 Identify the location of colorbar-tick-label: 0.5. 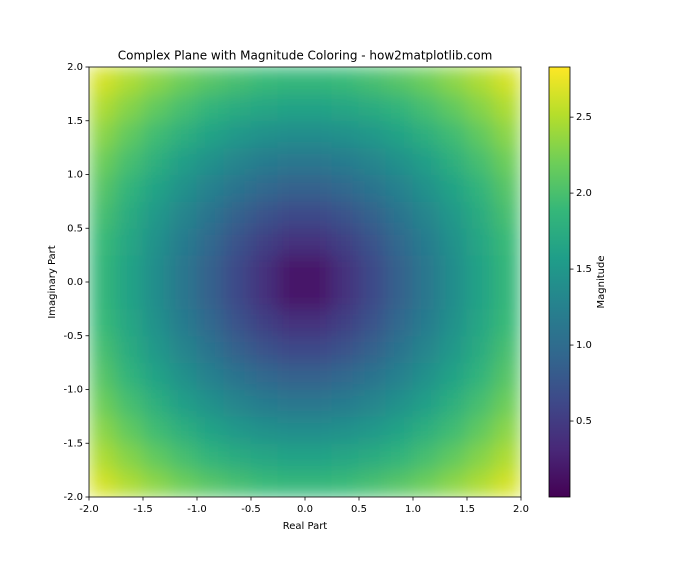
(584, 421).